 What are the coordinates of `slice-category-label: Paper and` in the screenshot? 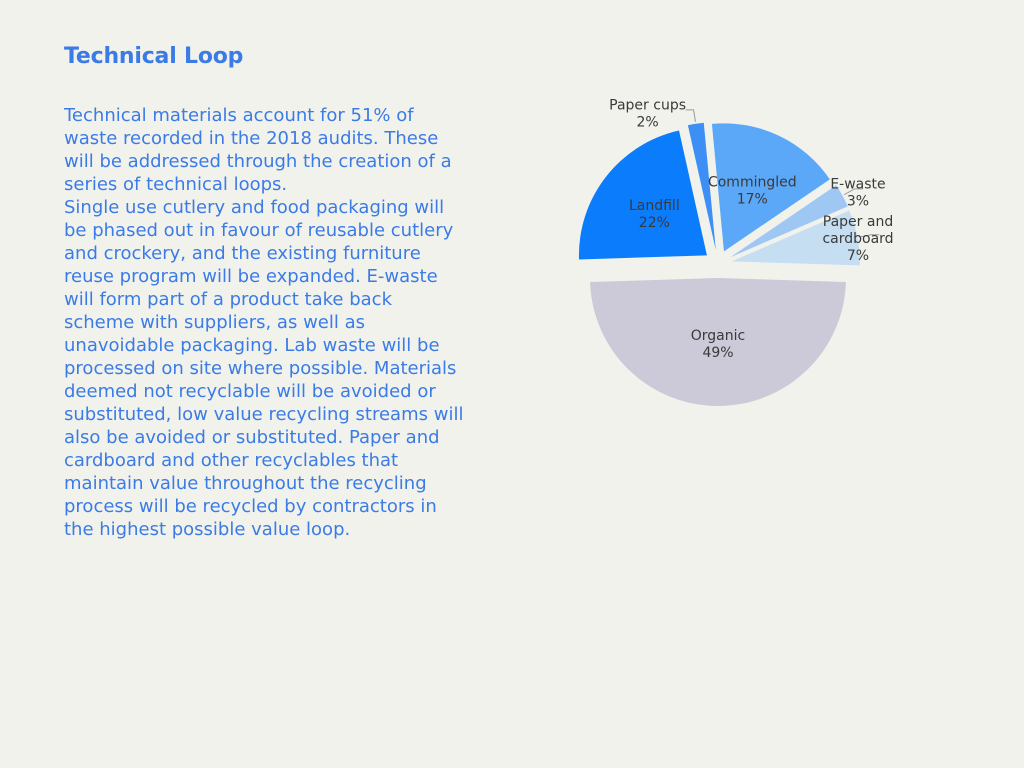 It's located at (858, 222).